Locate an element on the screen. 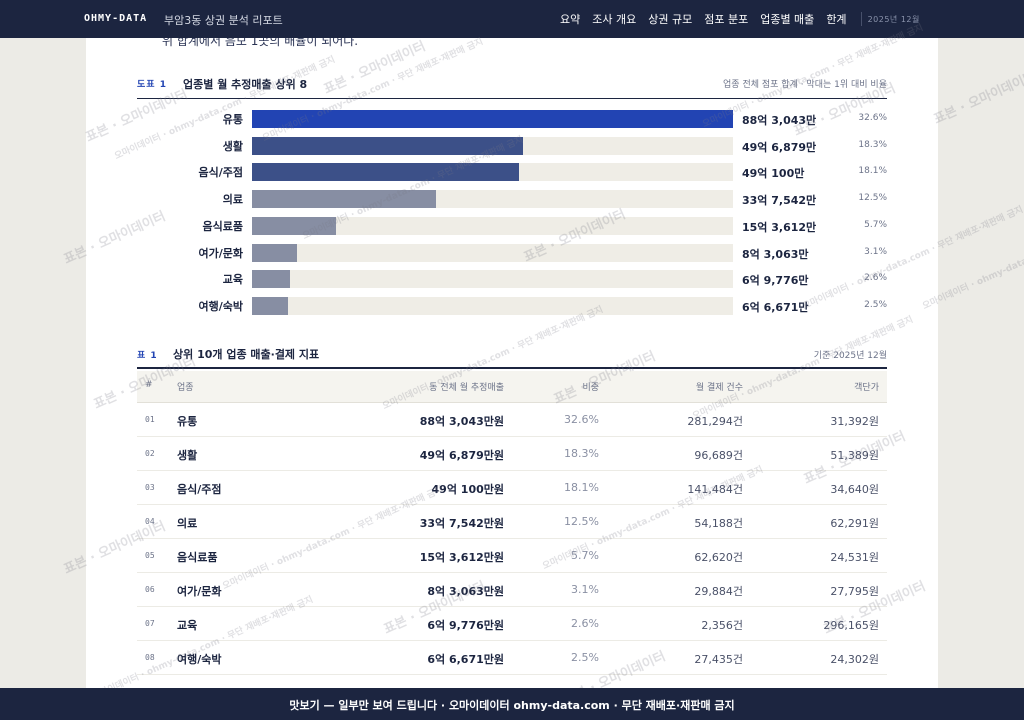  monthly-sales-cell: 49억 6,879만원 is located at coordinates (461, 455).